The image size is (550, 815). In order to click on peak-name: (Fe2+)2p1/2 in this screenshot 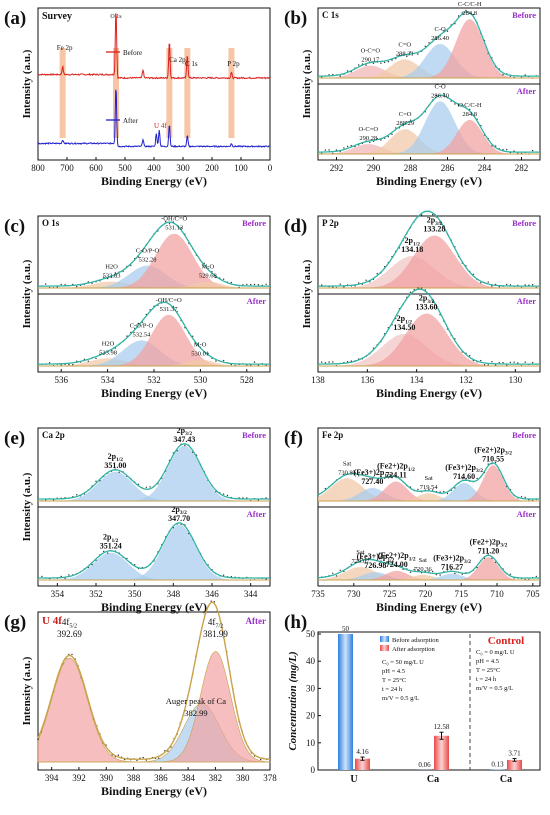, I will do `click(396, 467)`.